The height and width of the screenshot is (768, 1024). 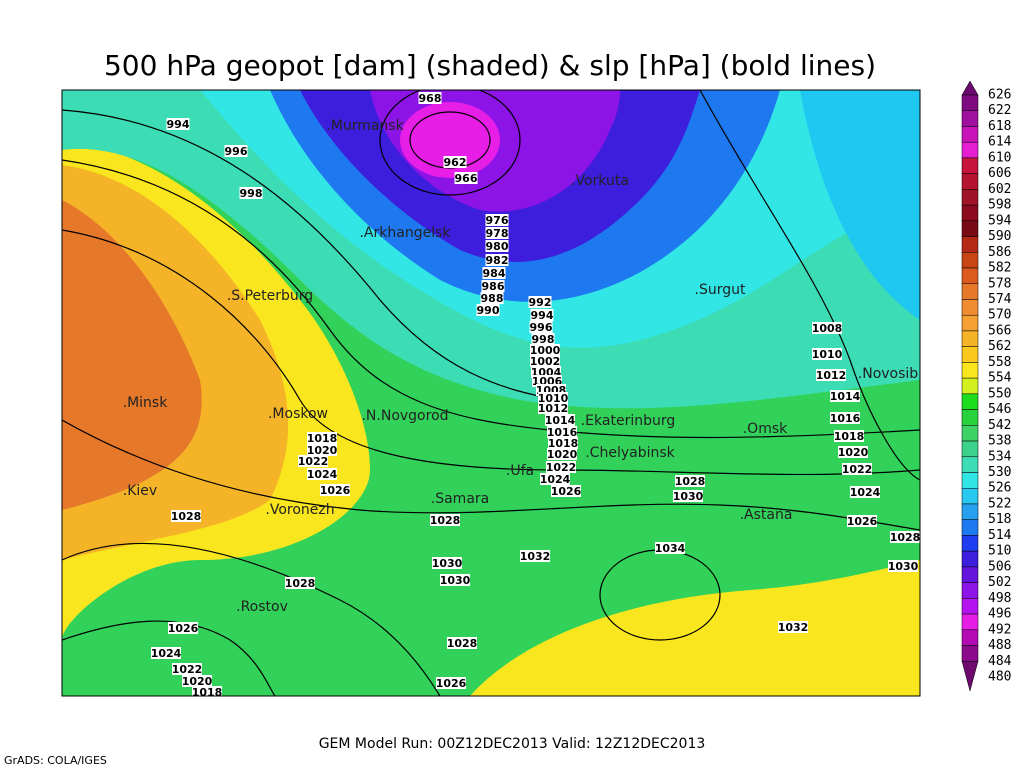 I want to click on isobar-value: 1026, so click(x=183, y=628).